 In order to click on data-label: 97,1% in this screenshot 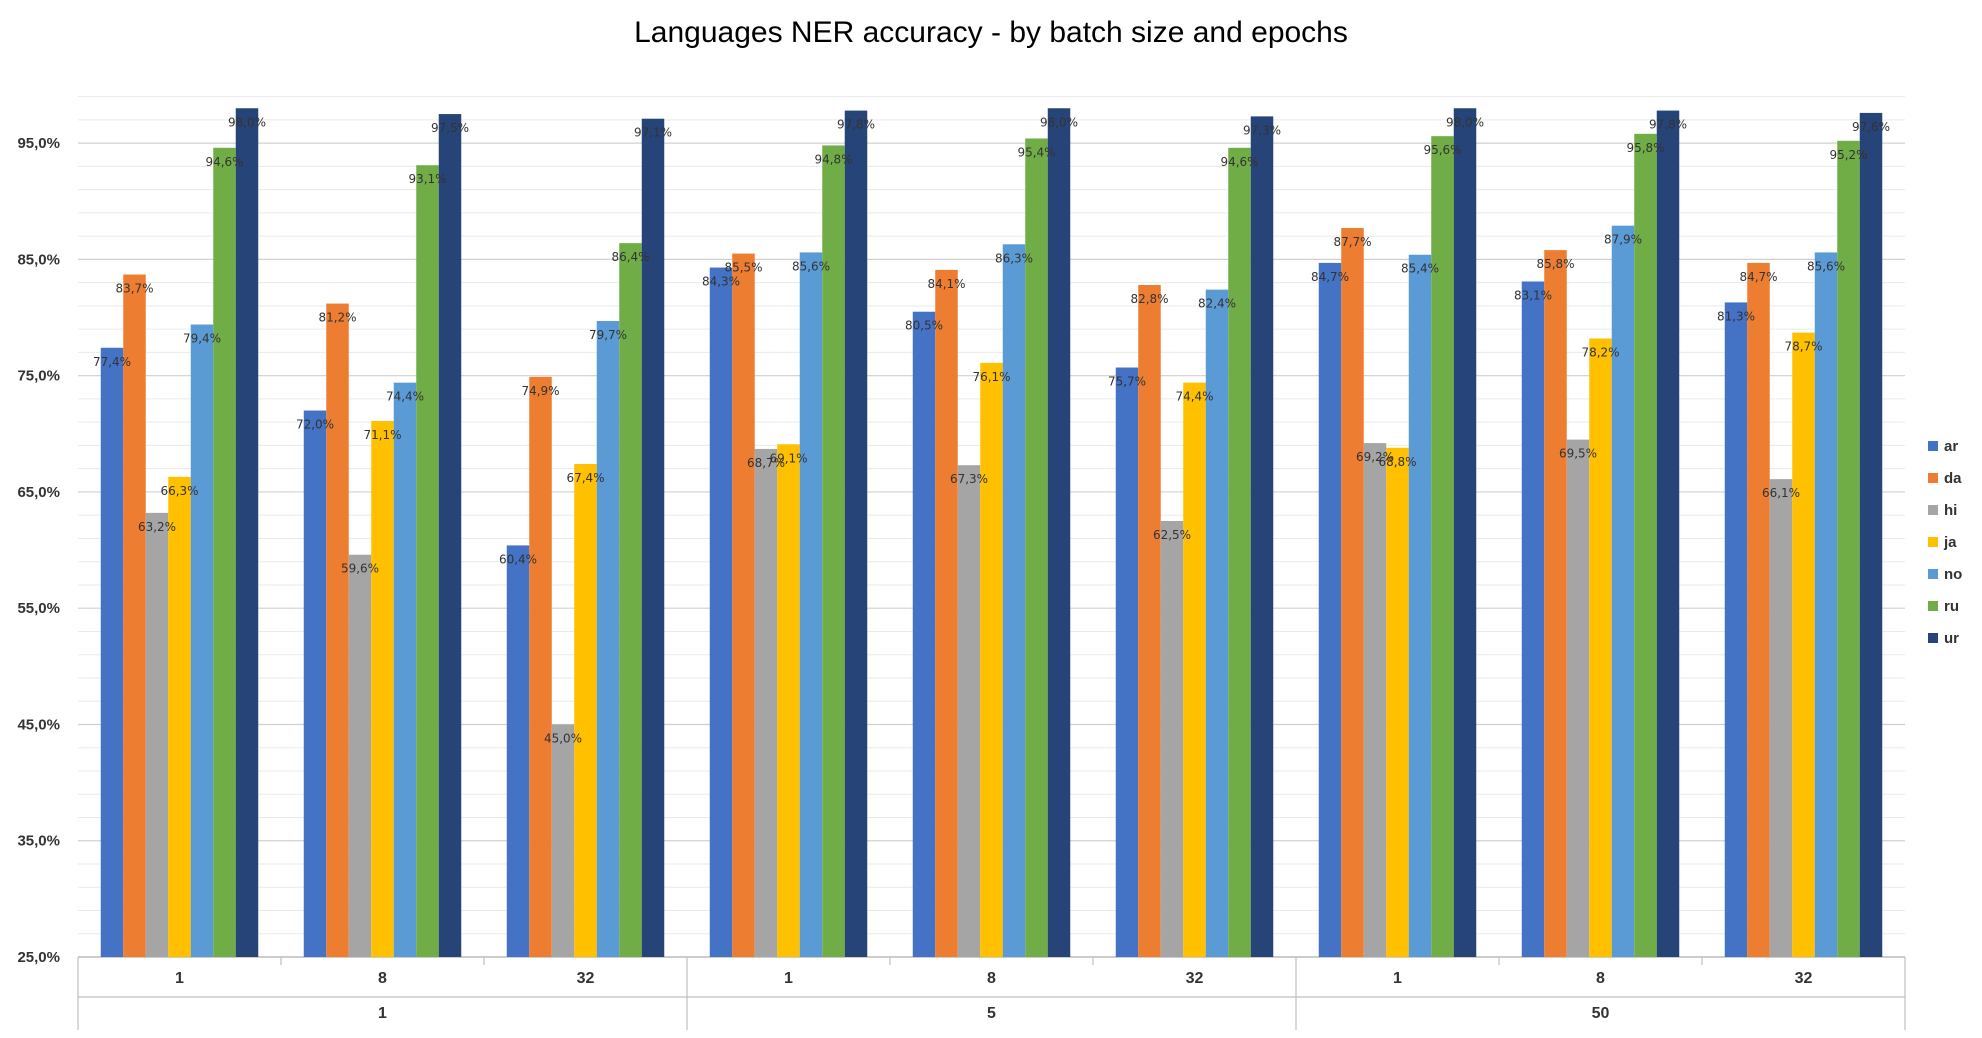, I will do `click(653, 133)`.